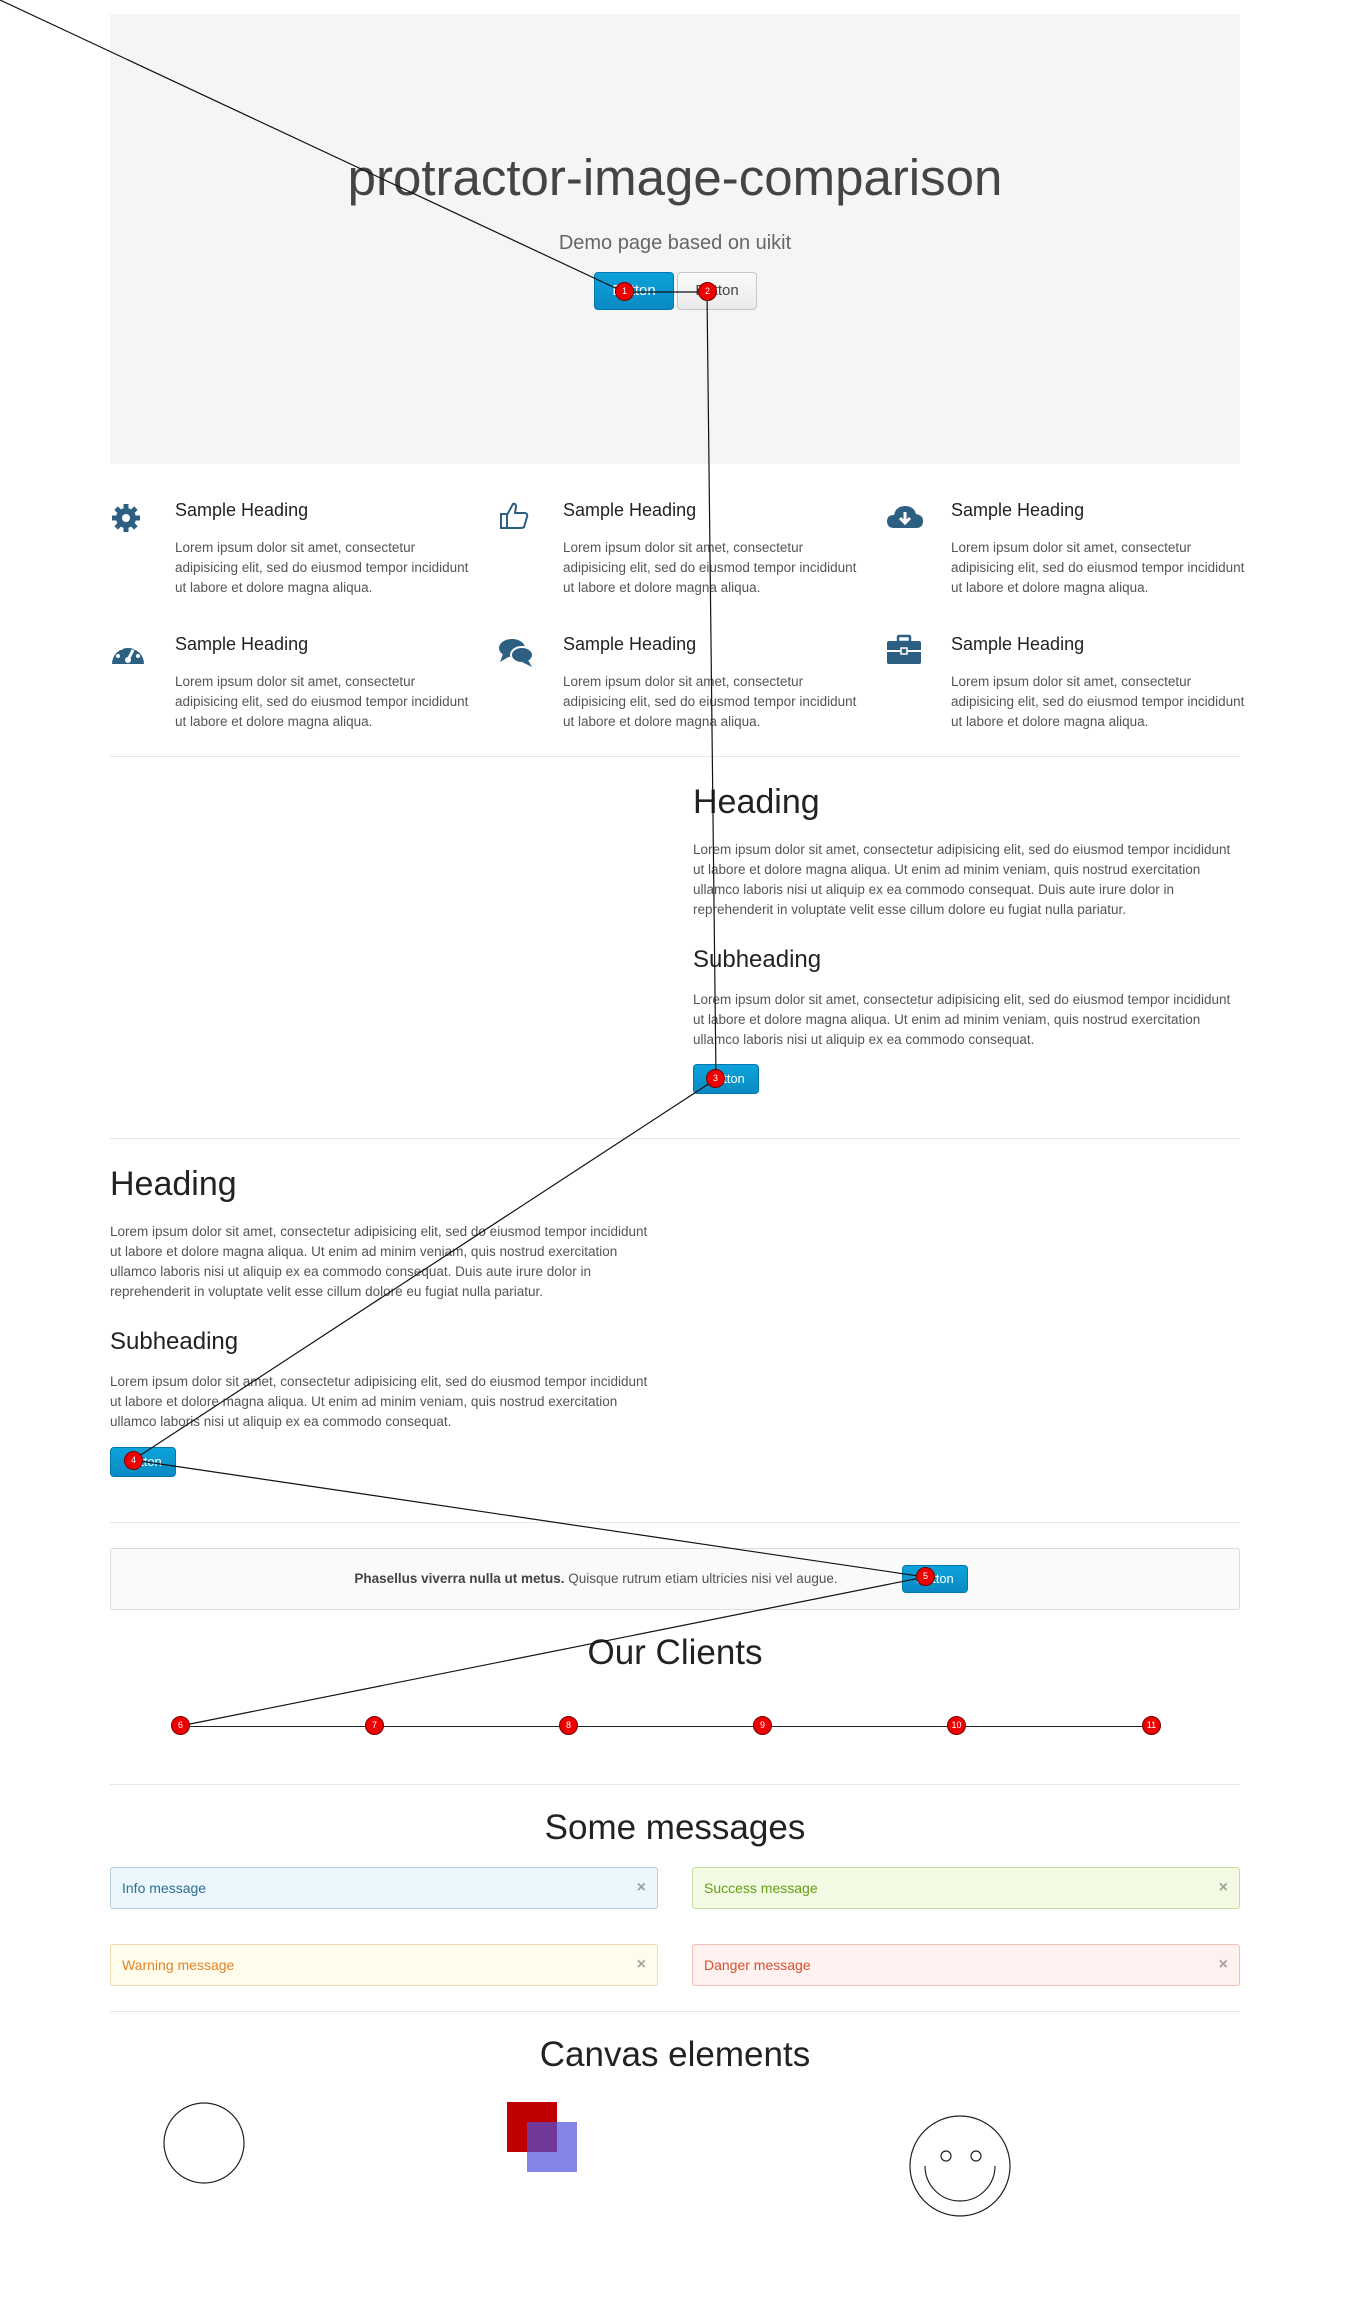 Image resolution: width=1350 pixels, height=2297 pixels. What do you see at coordinates (459, 1578) in the screenshot?
I see `panel-bold-text: Phasellus viverra nulla ut metus.` at bounding box center [459, 1578].